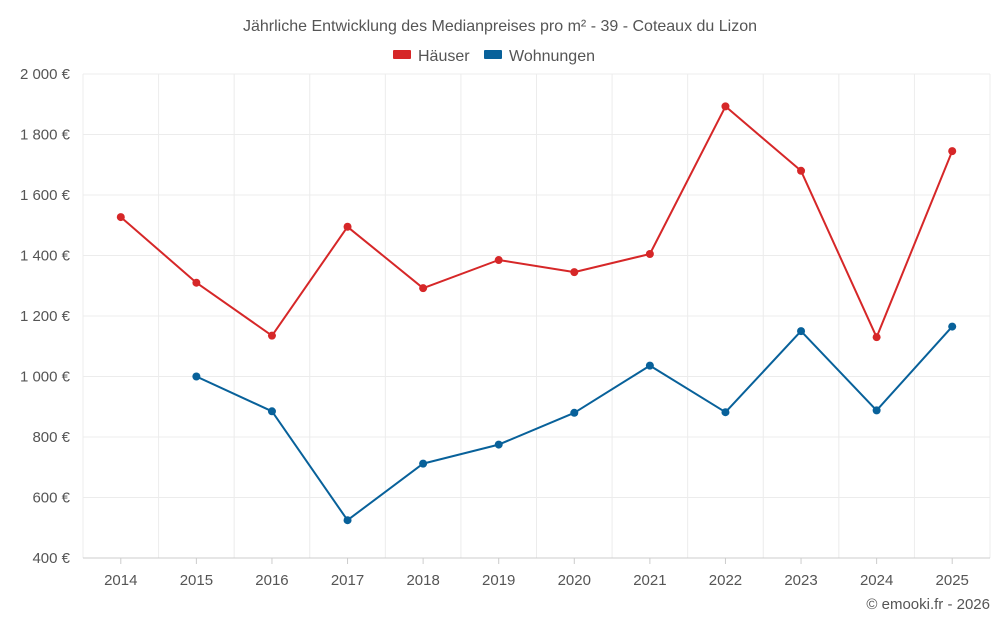  I want to click on legend-item-wohnungen: Wohnungen, so click(539, 56).